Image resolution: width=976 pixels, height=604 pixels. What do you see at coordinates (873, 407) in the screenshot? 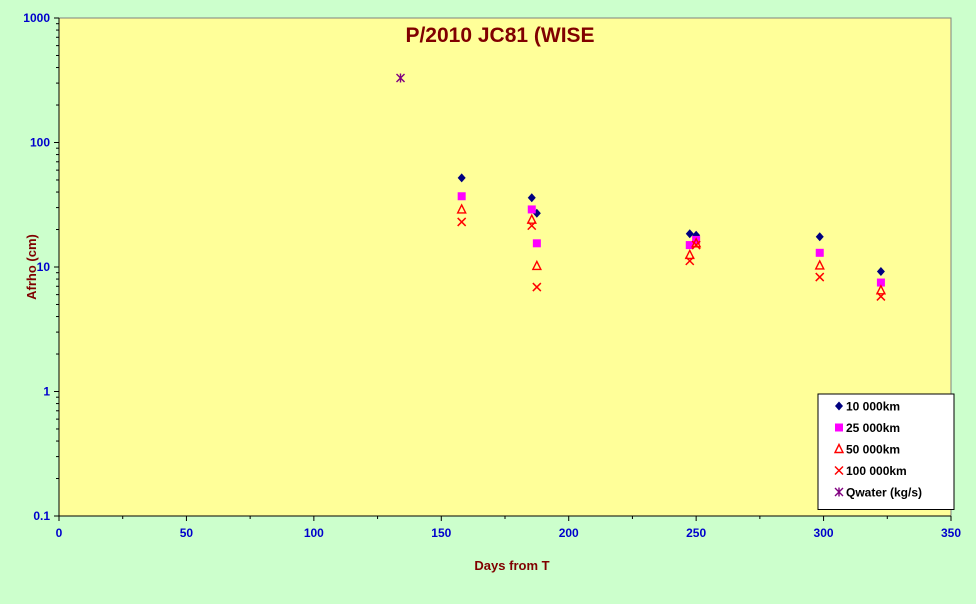
I see `legend-label: 10 000km` at bounding box center [873, 407].